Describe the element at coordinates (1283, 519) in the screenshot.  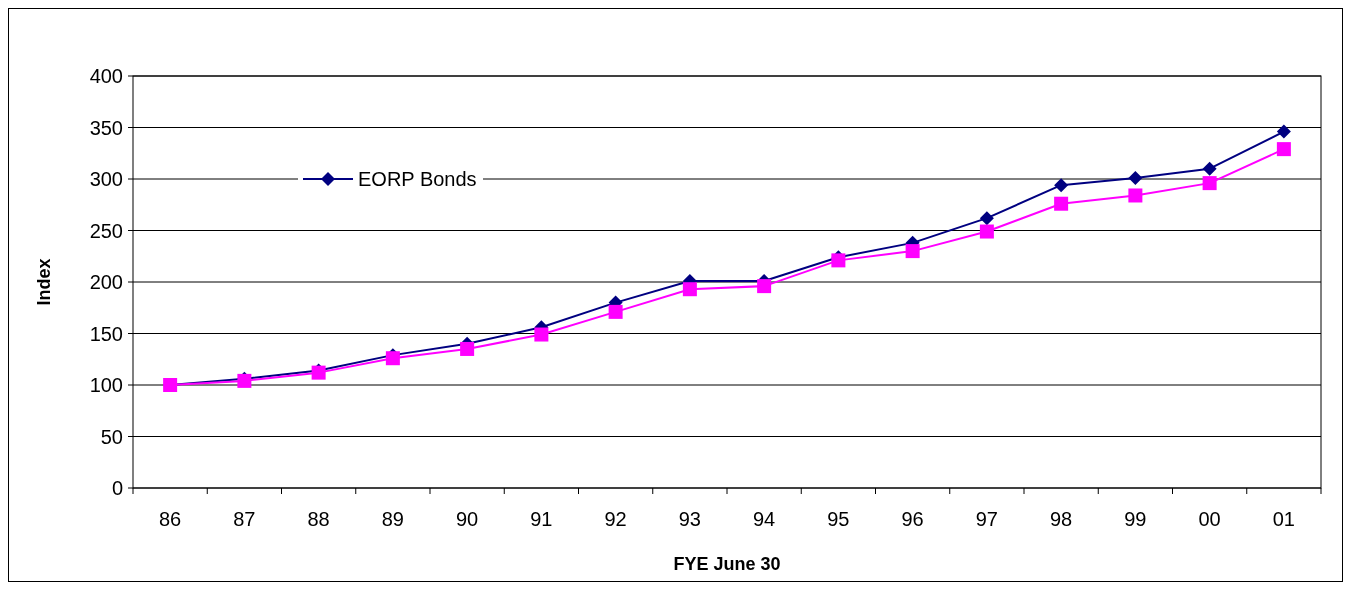
I see `x-tick-label: 01` at that location.